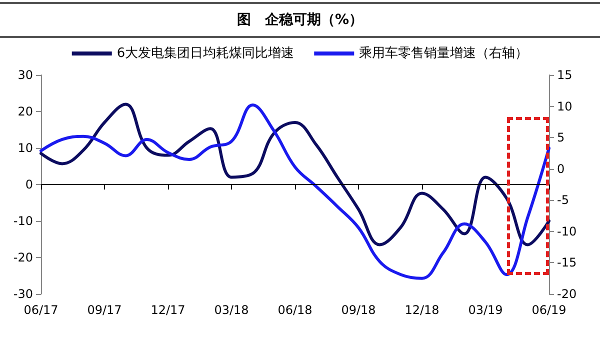 The image size is (600, 346). What do you see at coordinates (25, 148) in the screenshot?
I see `y-tick-label: 10` at bounding box center [25, 148].